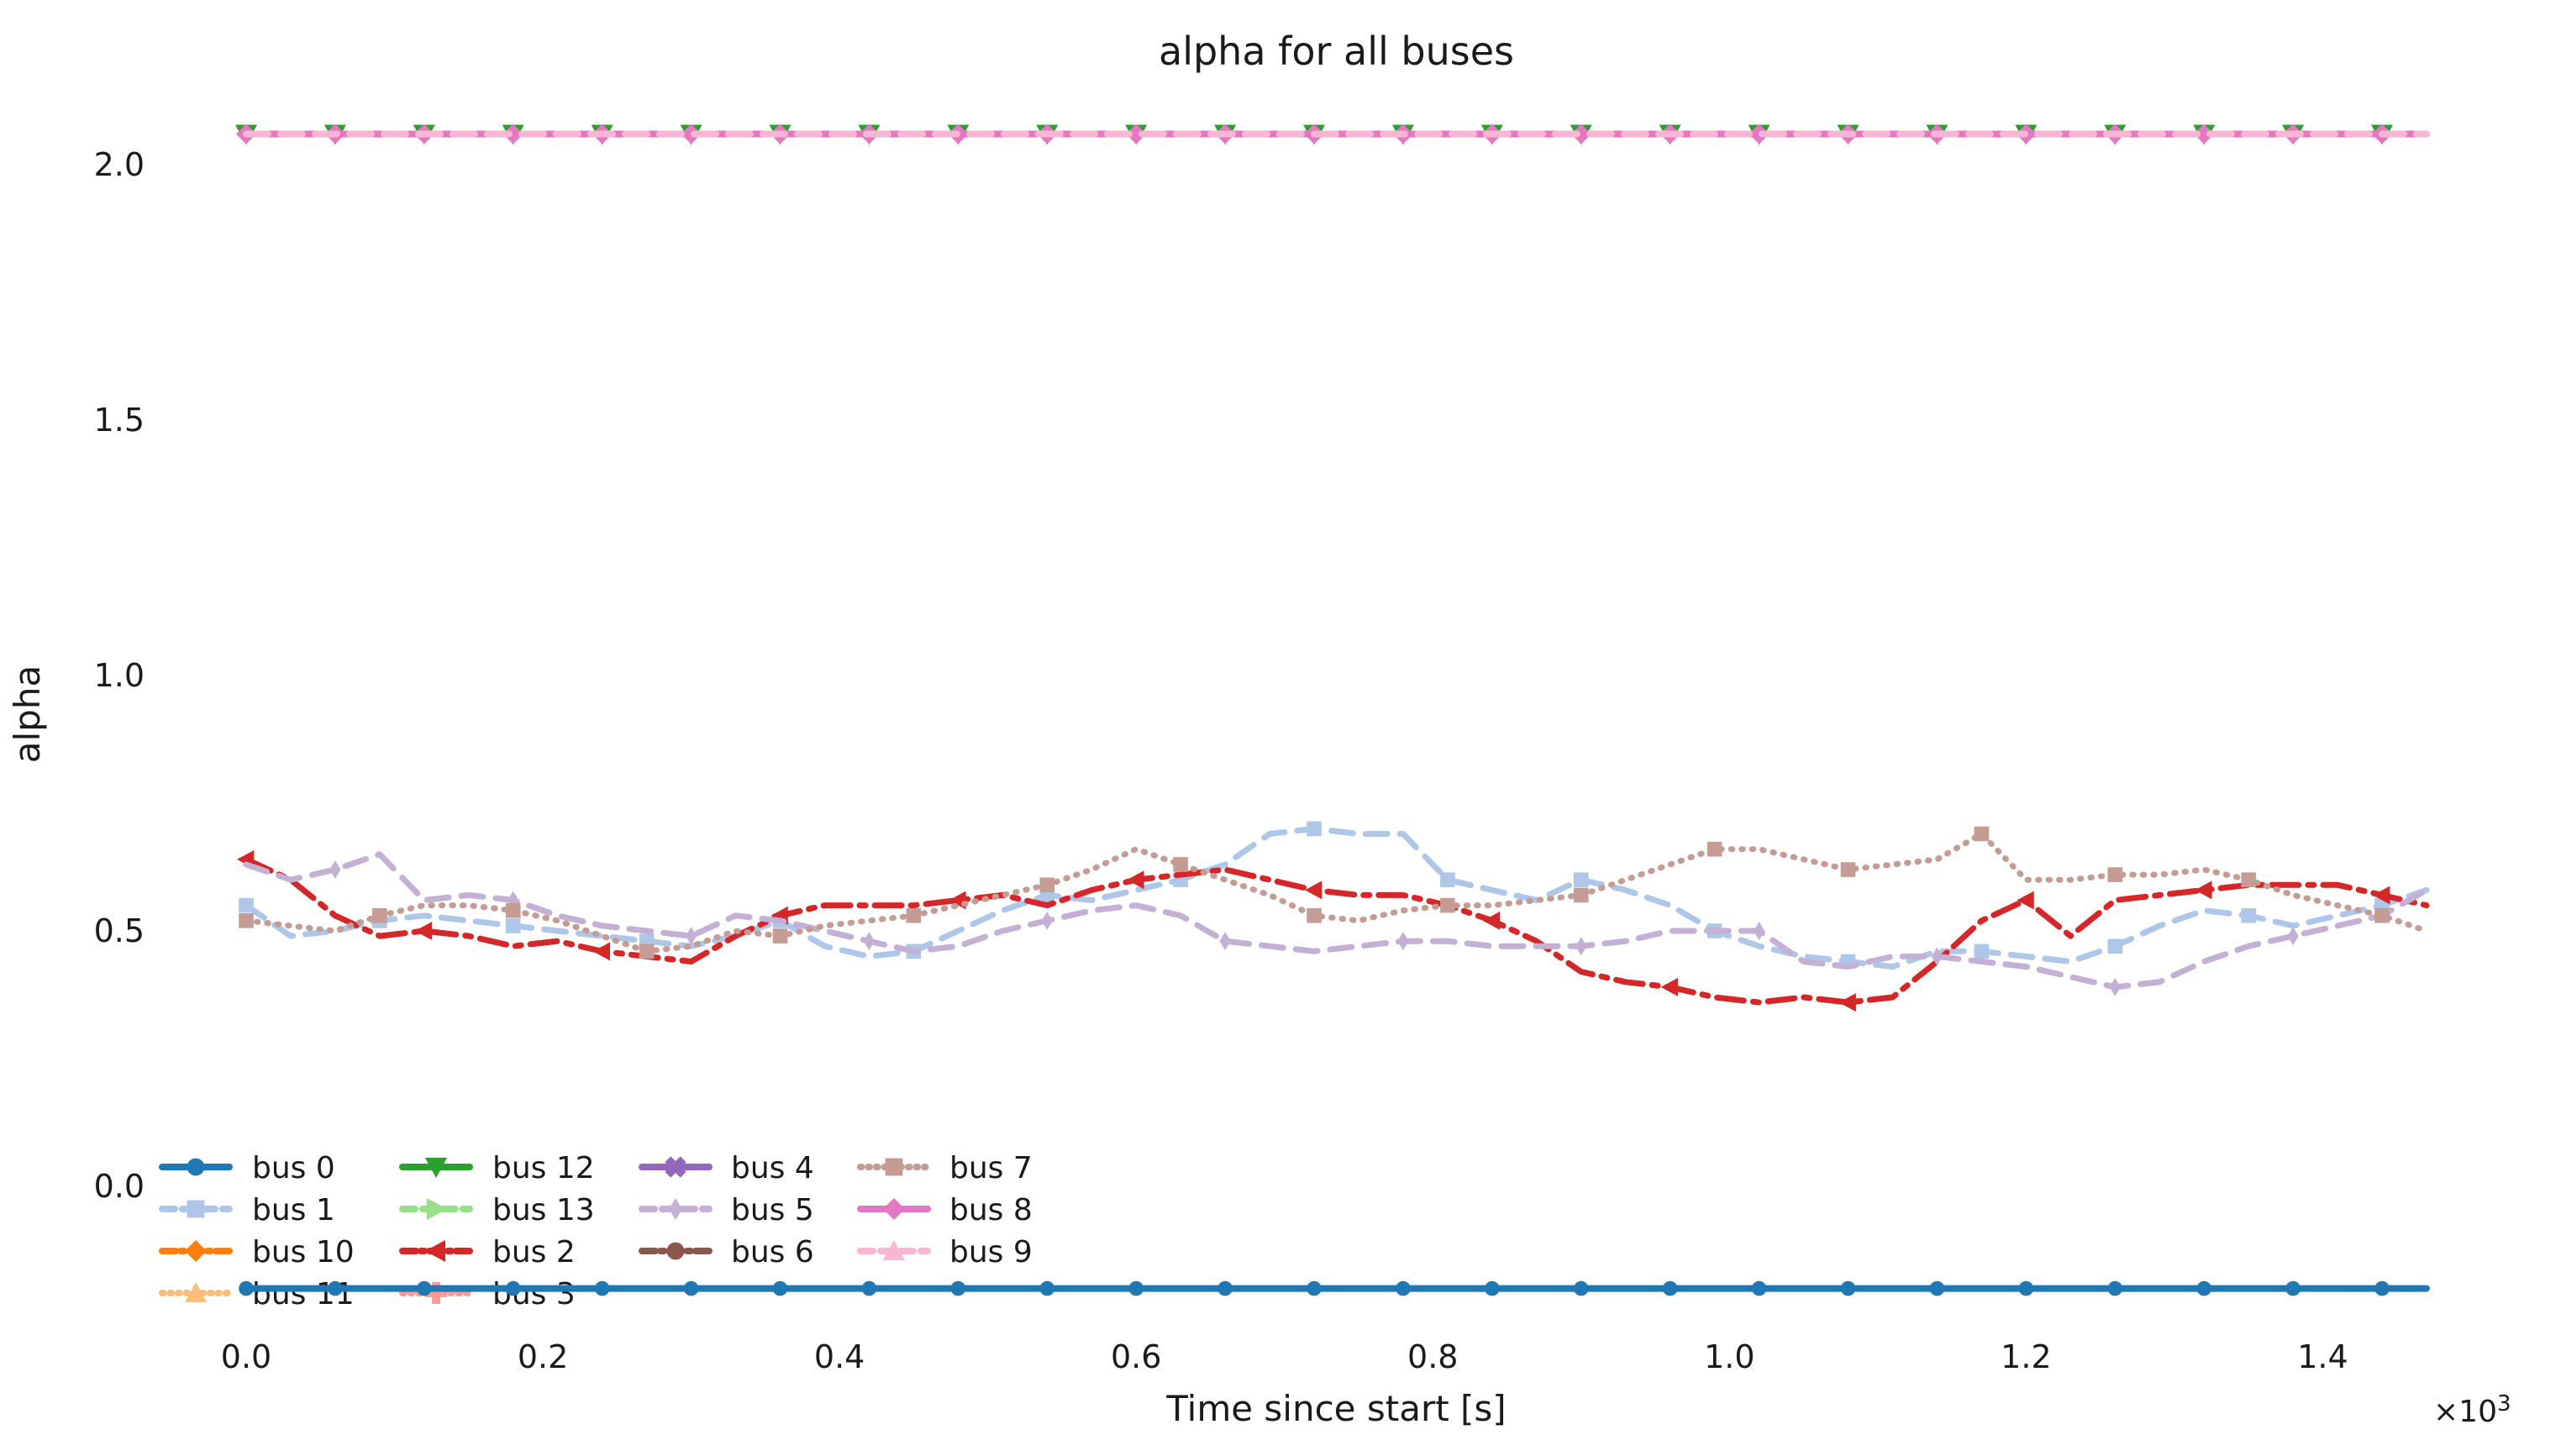 The image size is (2561, 1456). What do you see at coordinates (247, 1168) in the screenshot?
I see `legend-item-bus-0: bus 0` at bounding box center [247, 1168].